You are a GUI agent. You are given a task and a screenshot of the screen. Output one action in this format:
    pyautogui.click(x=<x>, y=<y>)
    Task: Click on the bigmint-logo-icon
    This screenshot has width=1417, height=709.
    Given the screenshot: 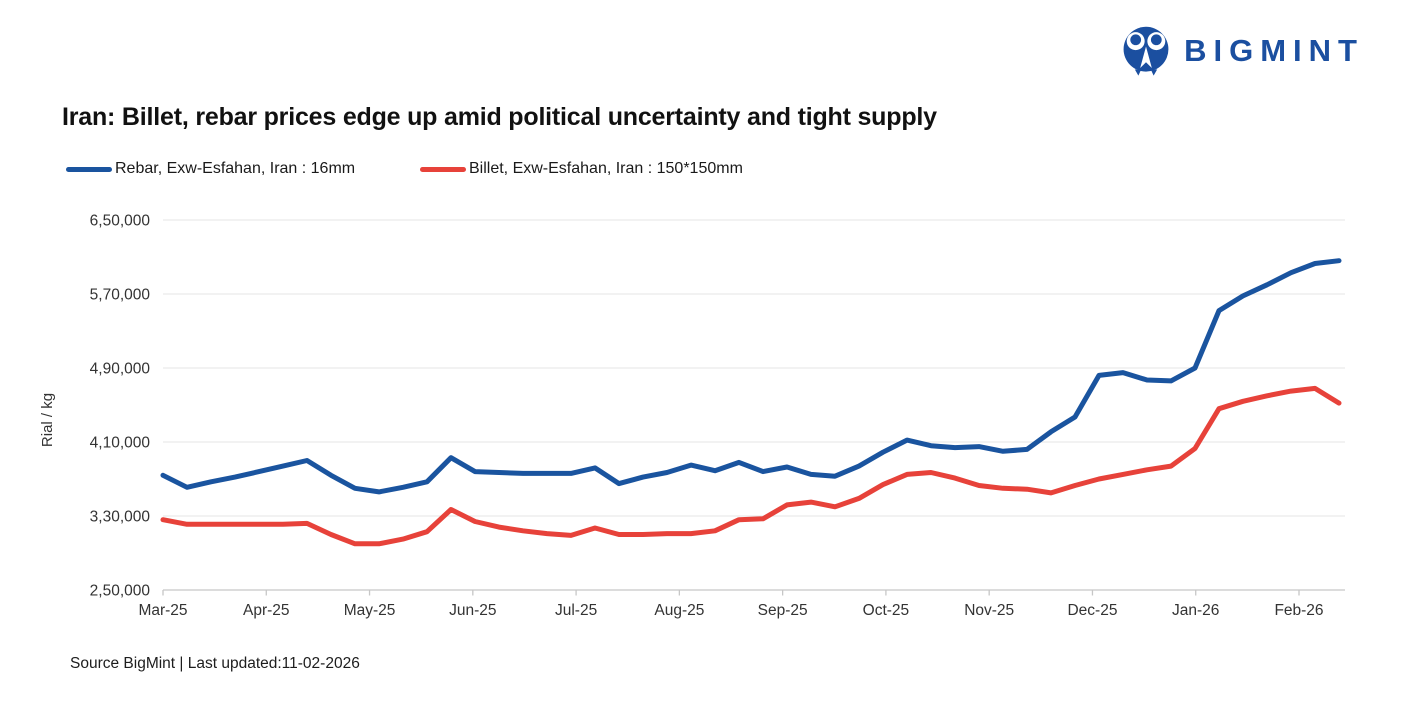 What is the action you would take?
    pyautogui.click(x=1146, y=51)
    